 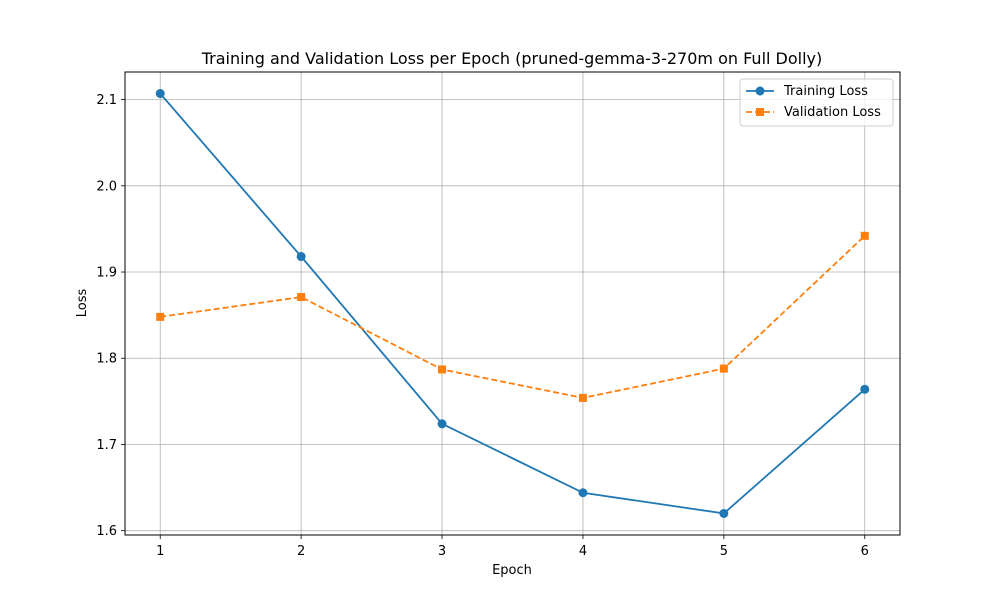 What do you see at coordinates (825, 91) in the screenshot?
I see `legend-training-label: Training Loss` at bounding box center [825, 91].